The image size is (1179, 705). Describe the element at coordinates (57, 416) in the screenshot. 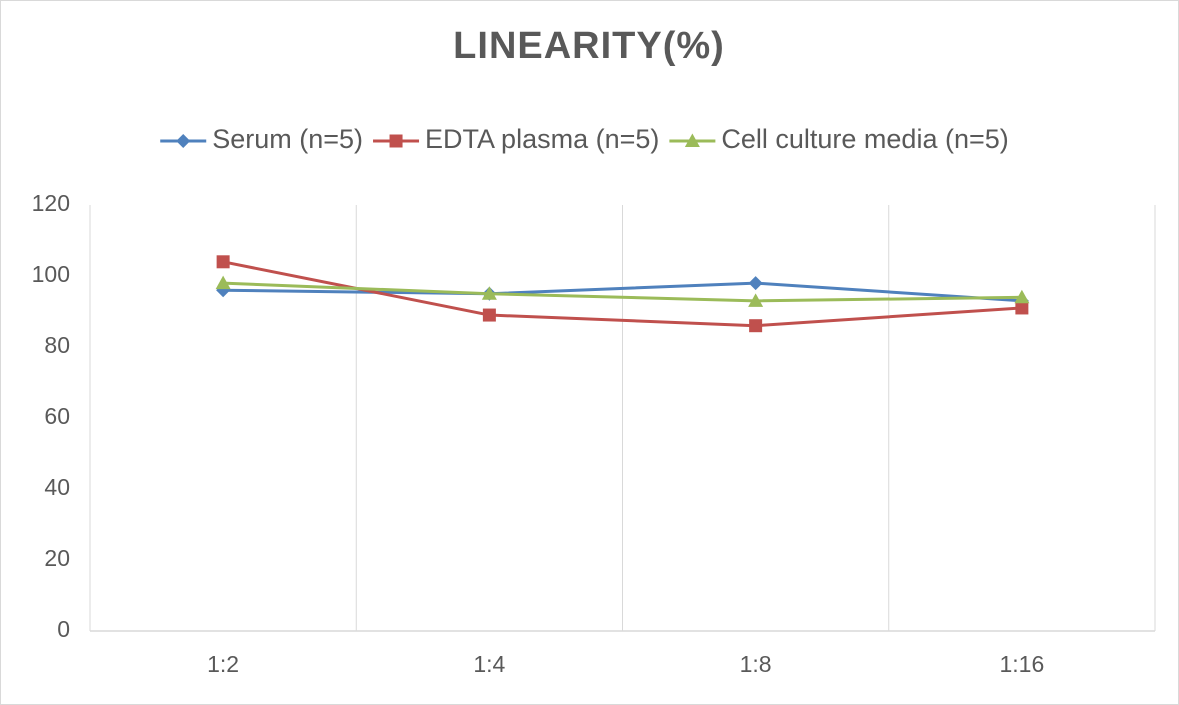

I see `y-tick-label: 60` at that location.